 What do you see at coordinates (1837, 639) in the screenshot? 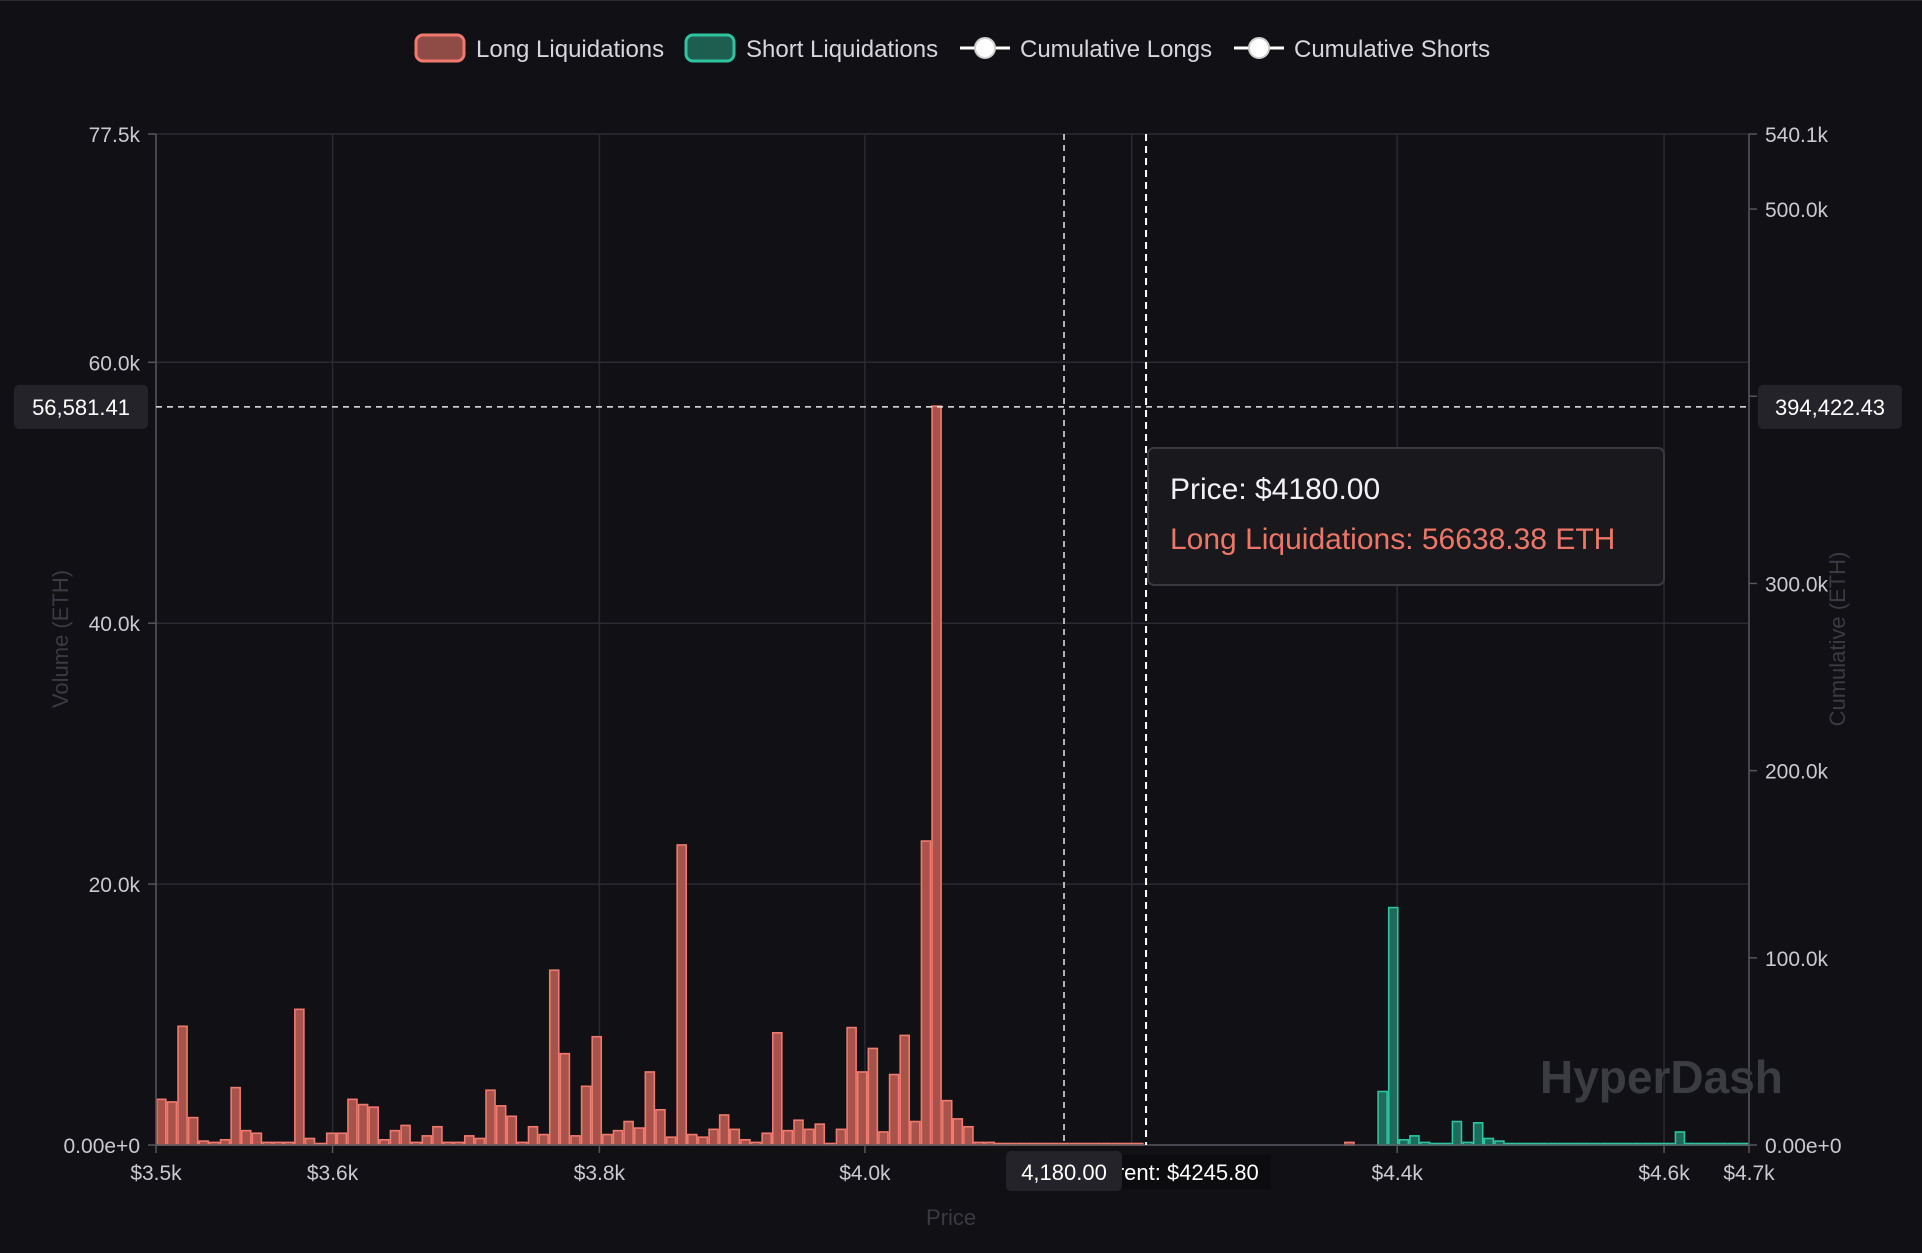
I see `y2-axis-title: Cumulative (ETH)` at bounding box center [1837, 639].